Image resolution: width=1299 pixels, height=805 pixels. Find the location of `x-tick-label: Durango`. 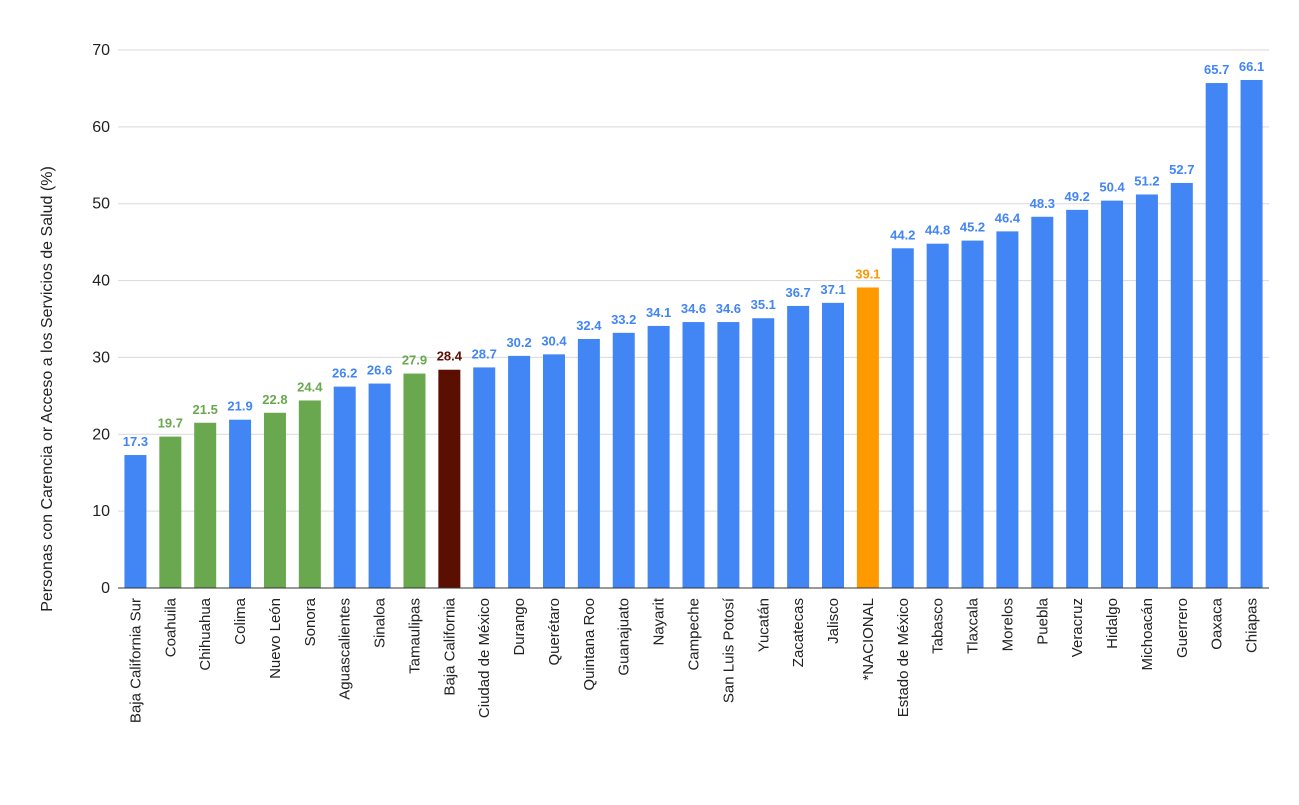

x-tick-label: Durango is located at coordinates (519, 627).